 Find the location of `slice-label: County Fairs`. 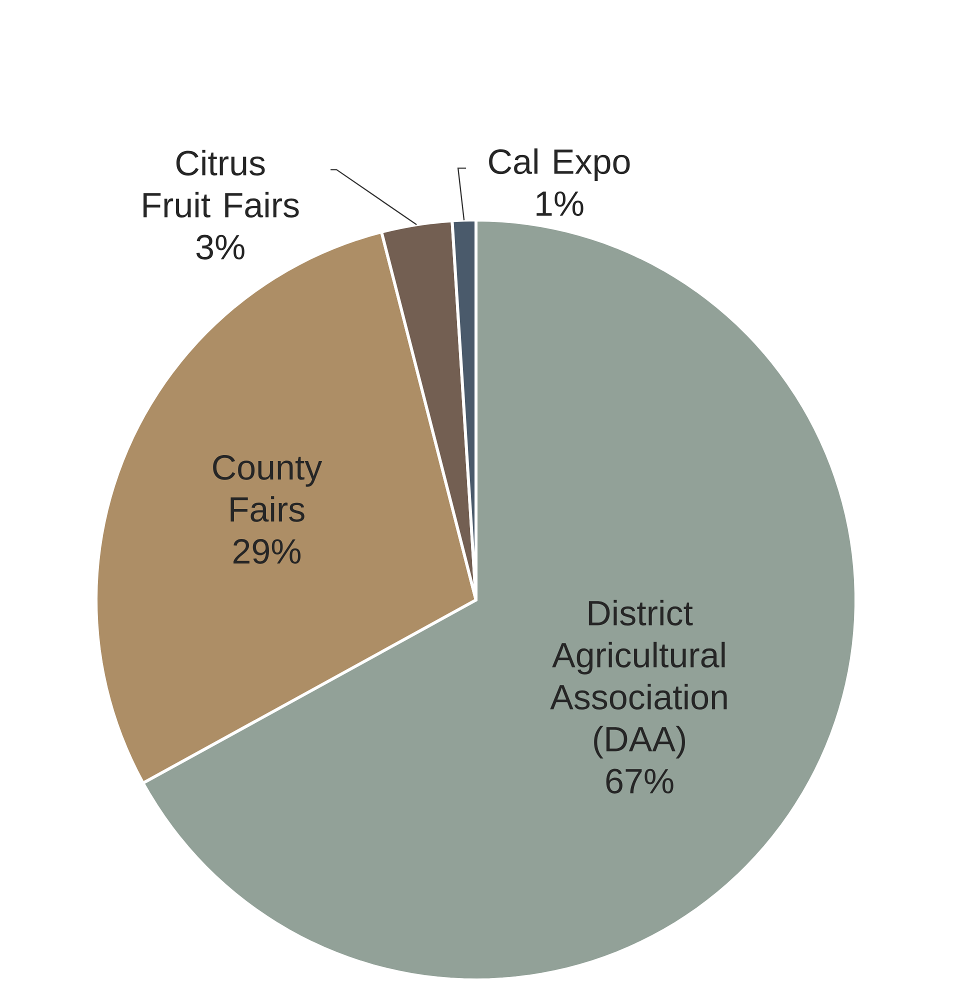

slice-label: County Fairs is located at coordinates (267, 488).